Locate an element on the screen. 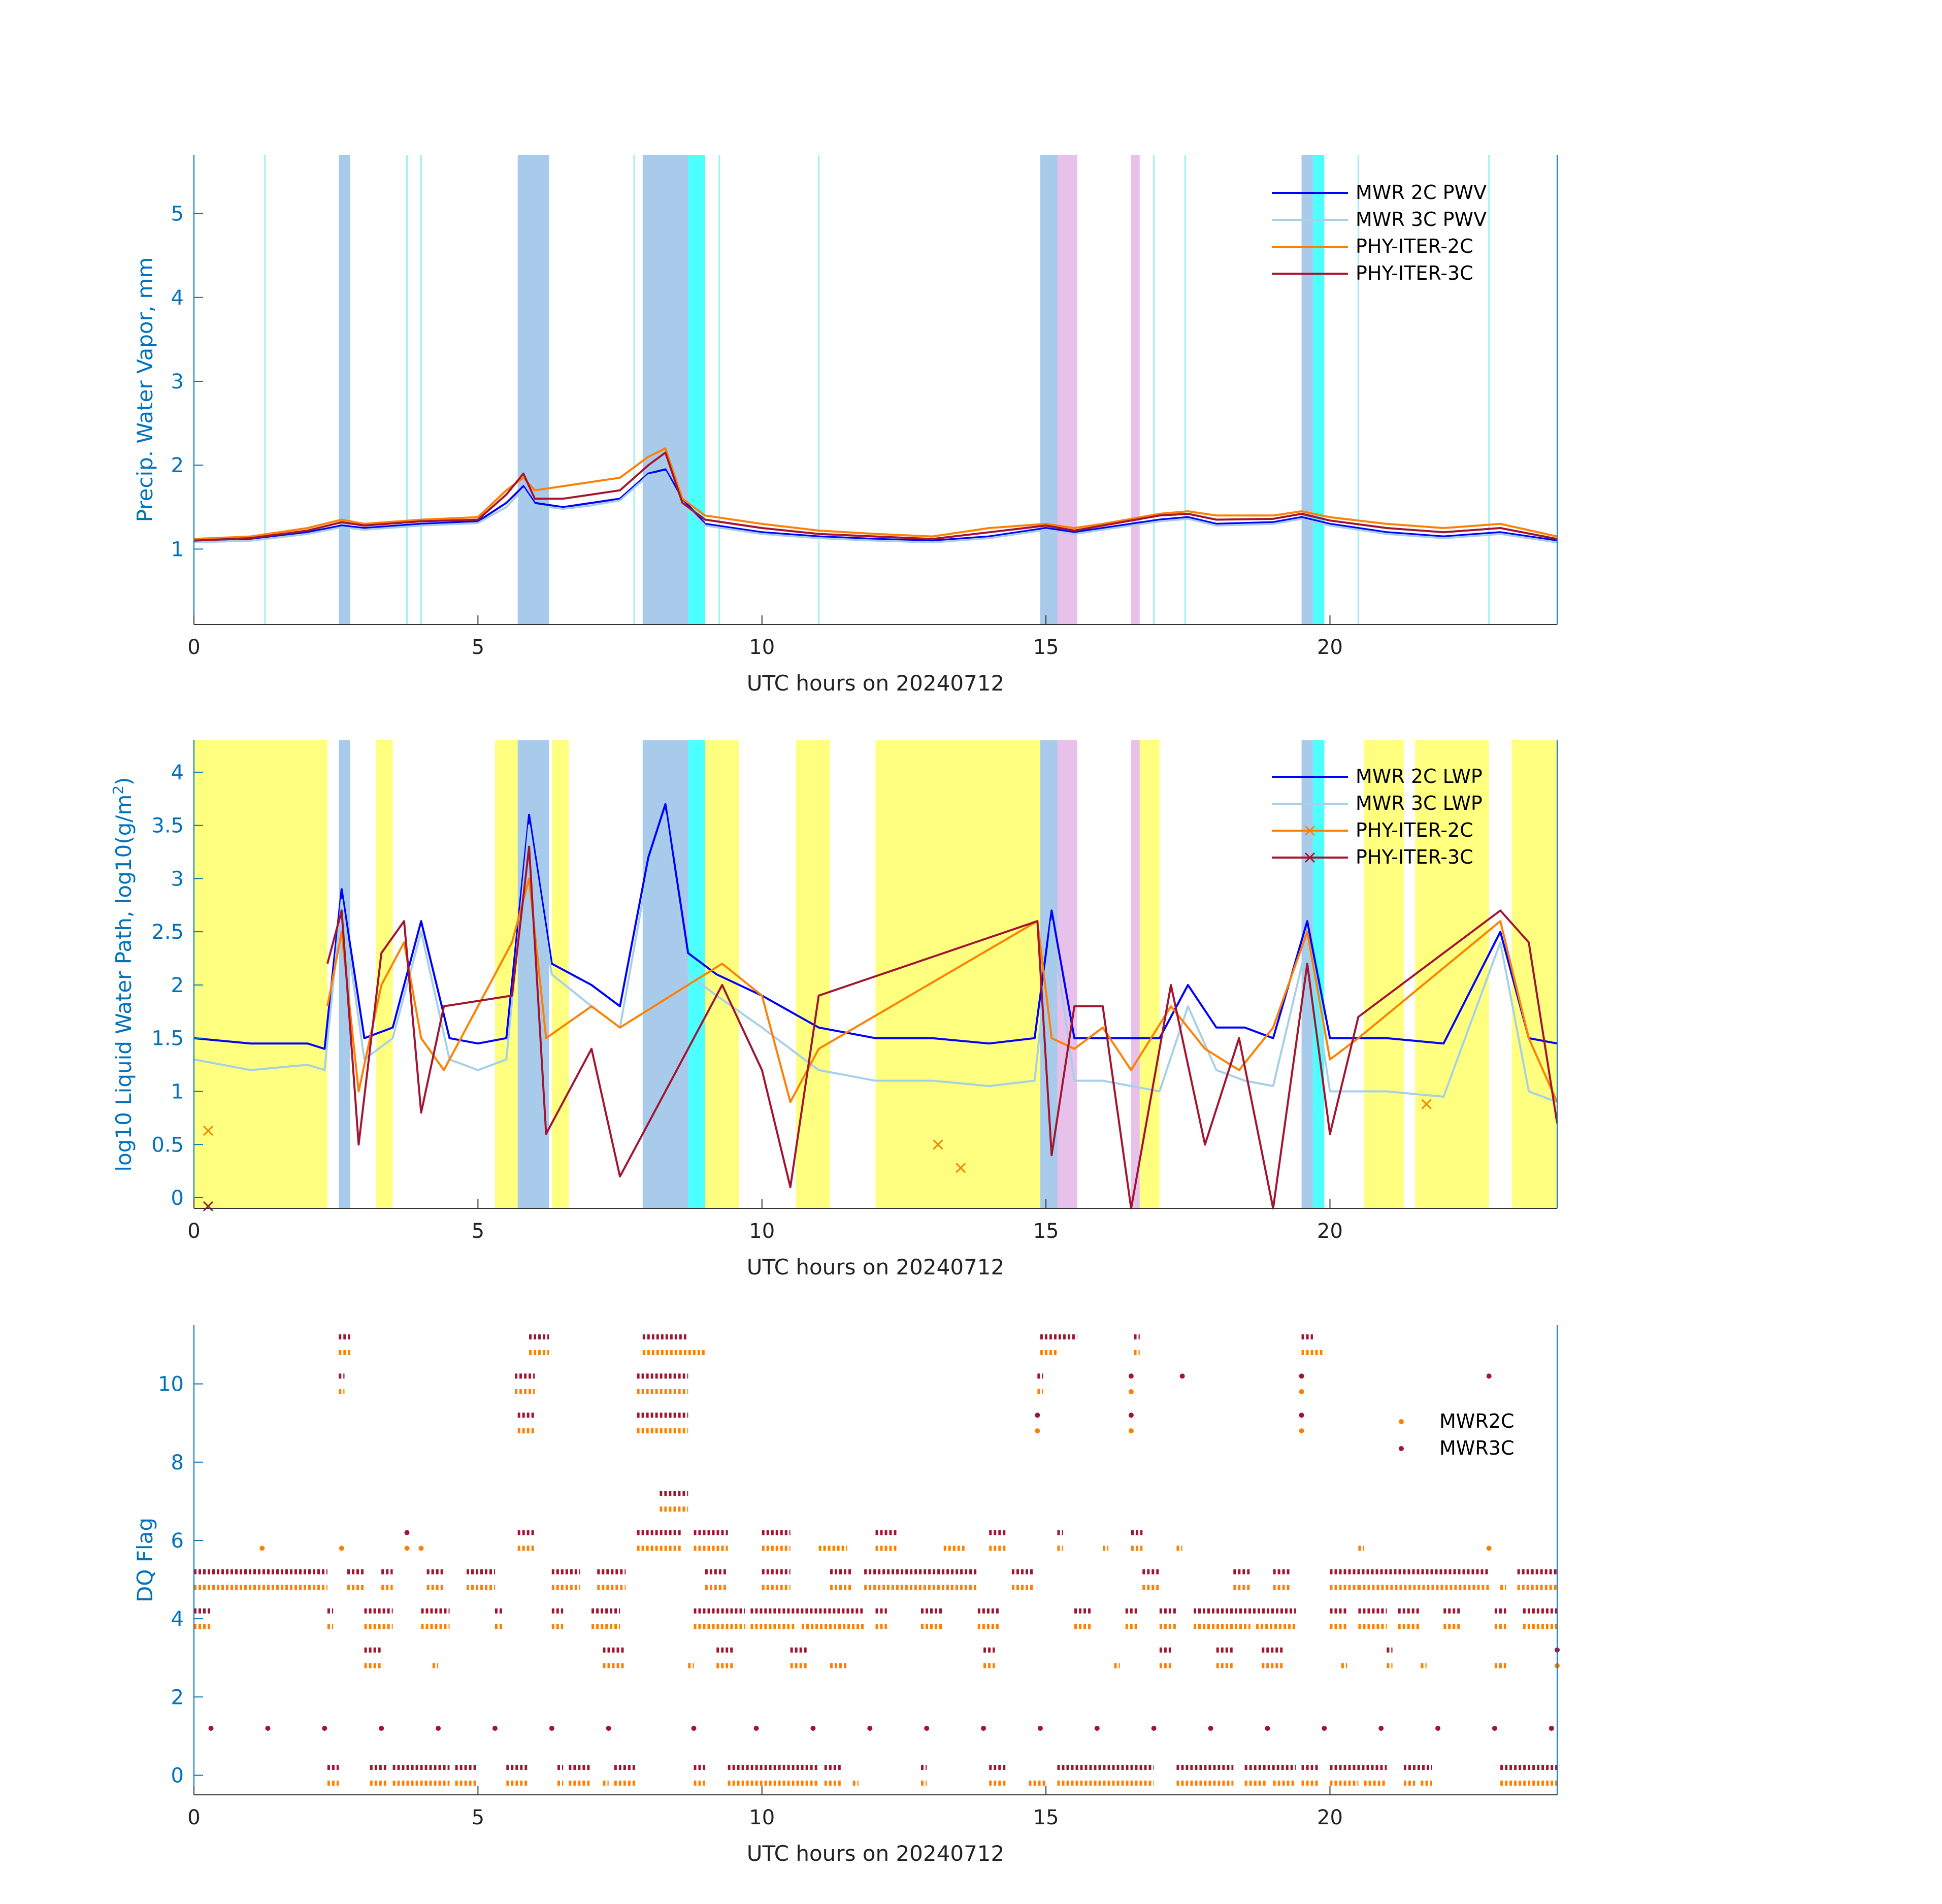  series-line-phy-iter-3c is located at coordinates (875, 497).